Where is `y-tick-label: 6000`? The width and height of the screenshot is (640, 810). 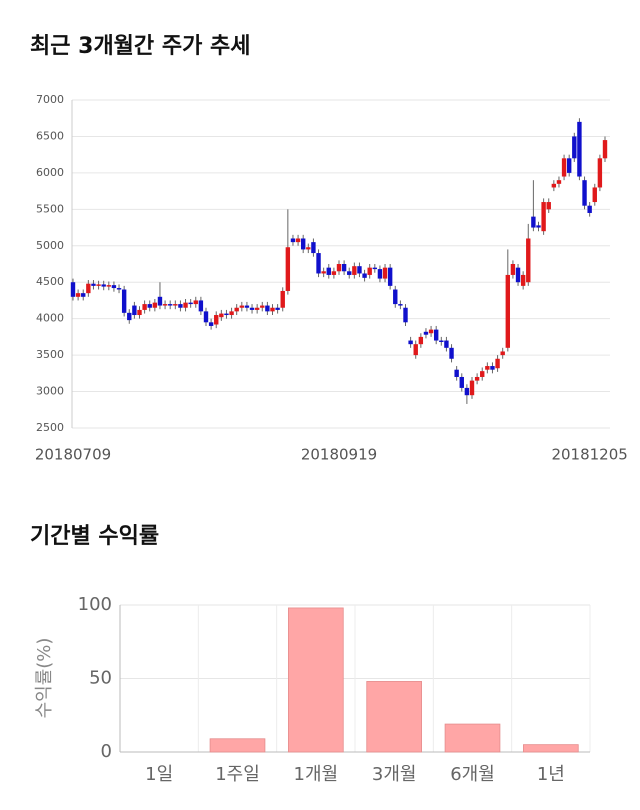
y-tick-label: 6000 is located at coordinates (50, 172).